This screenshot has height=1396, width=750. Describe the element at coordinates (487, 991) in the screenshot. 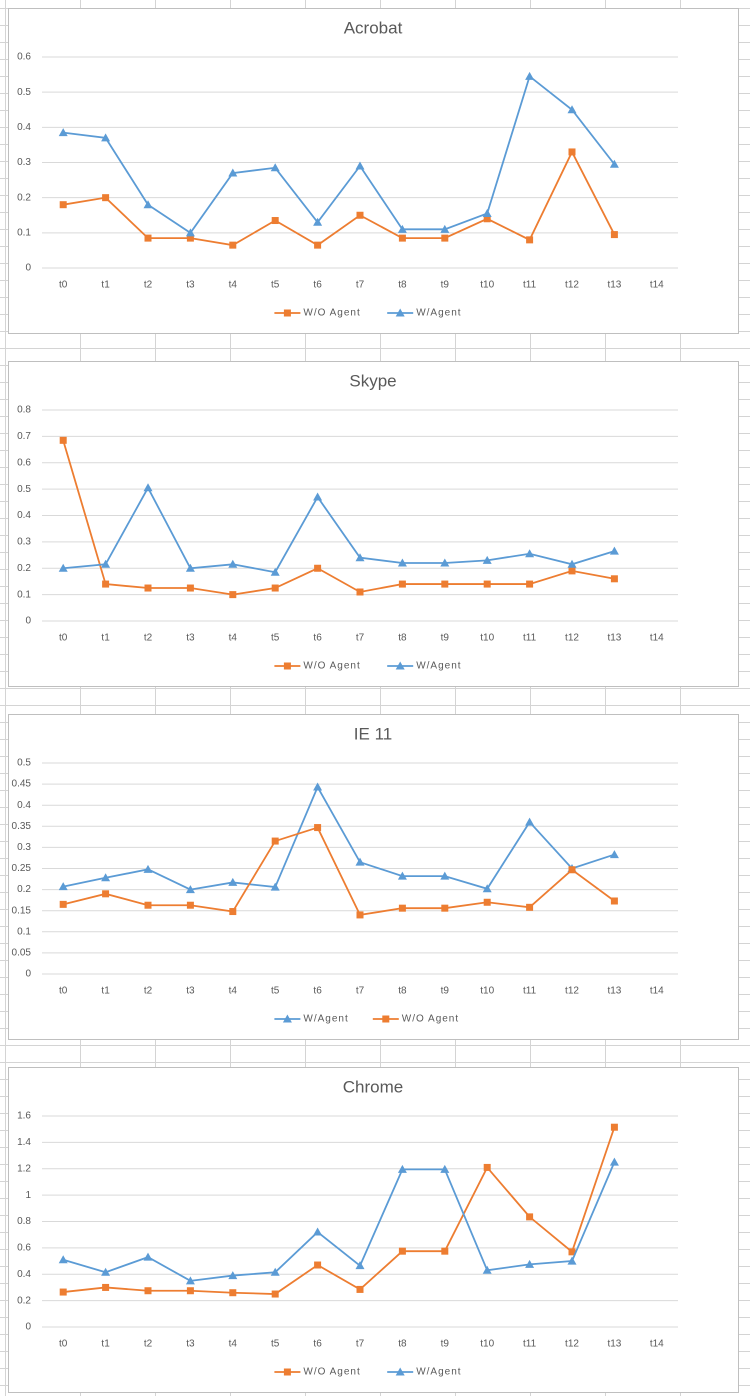

I see `x-tick-label: t10` at that location.